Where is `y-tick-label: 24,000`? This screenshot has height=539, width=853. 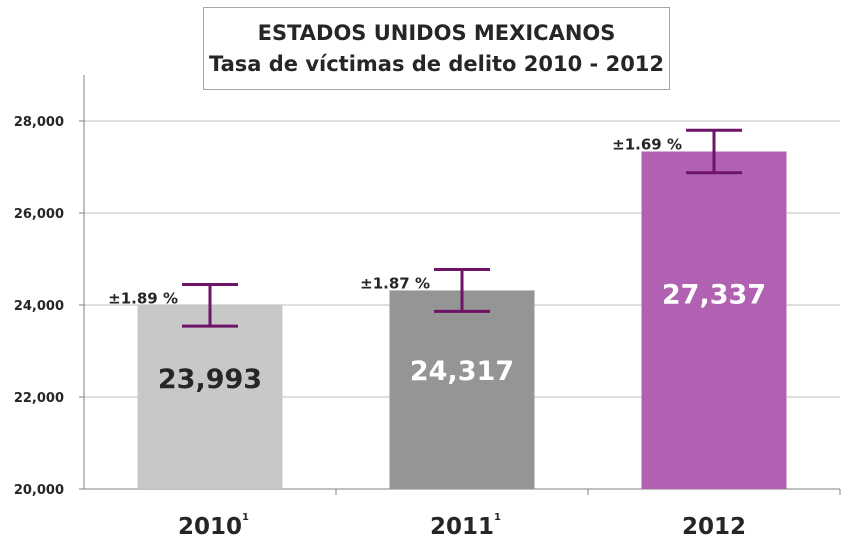
y-tick-label: 24,000 is located at coordinates (39, 306).